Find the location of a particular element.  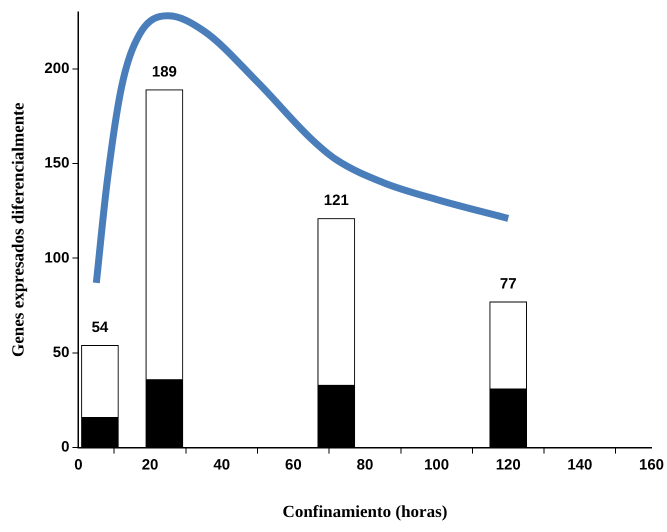

x-tick-label: 160 is located at coordinates (651, 465).